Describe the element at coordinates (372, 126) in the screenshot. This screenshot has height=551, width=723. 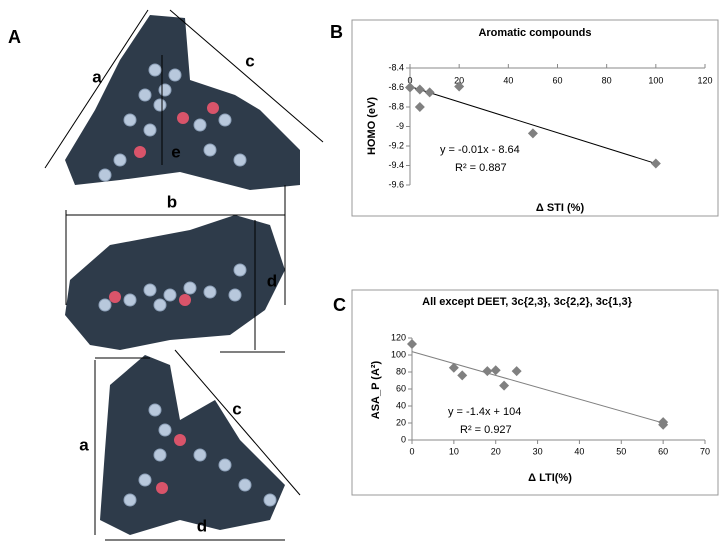
I see `y-axis-label: HOMO (eV)` at that location.